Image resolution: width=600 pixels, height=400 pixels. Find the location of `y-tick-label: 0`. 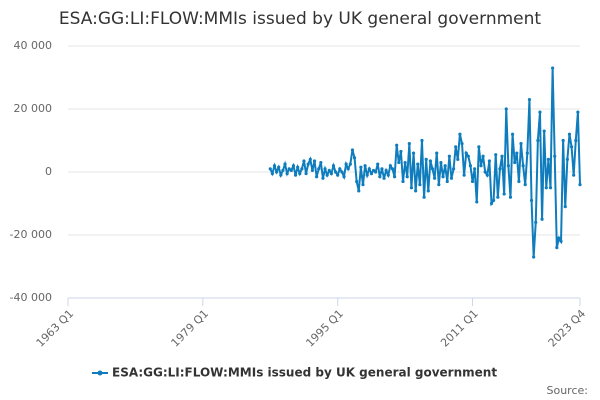

y-tick-label: 0 is located at coordinates (48, 171).